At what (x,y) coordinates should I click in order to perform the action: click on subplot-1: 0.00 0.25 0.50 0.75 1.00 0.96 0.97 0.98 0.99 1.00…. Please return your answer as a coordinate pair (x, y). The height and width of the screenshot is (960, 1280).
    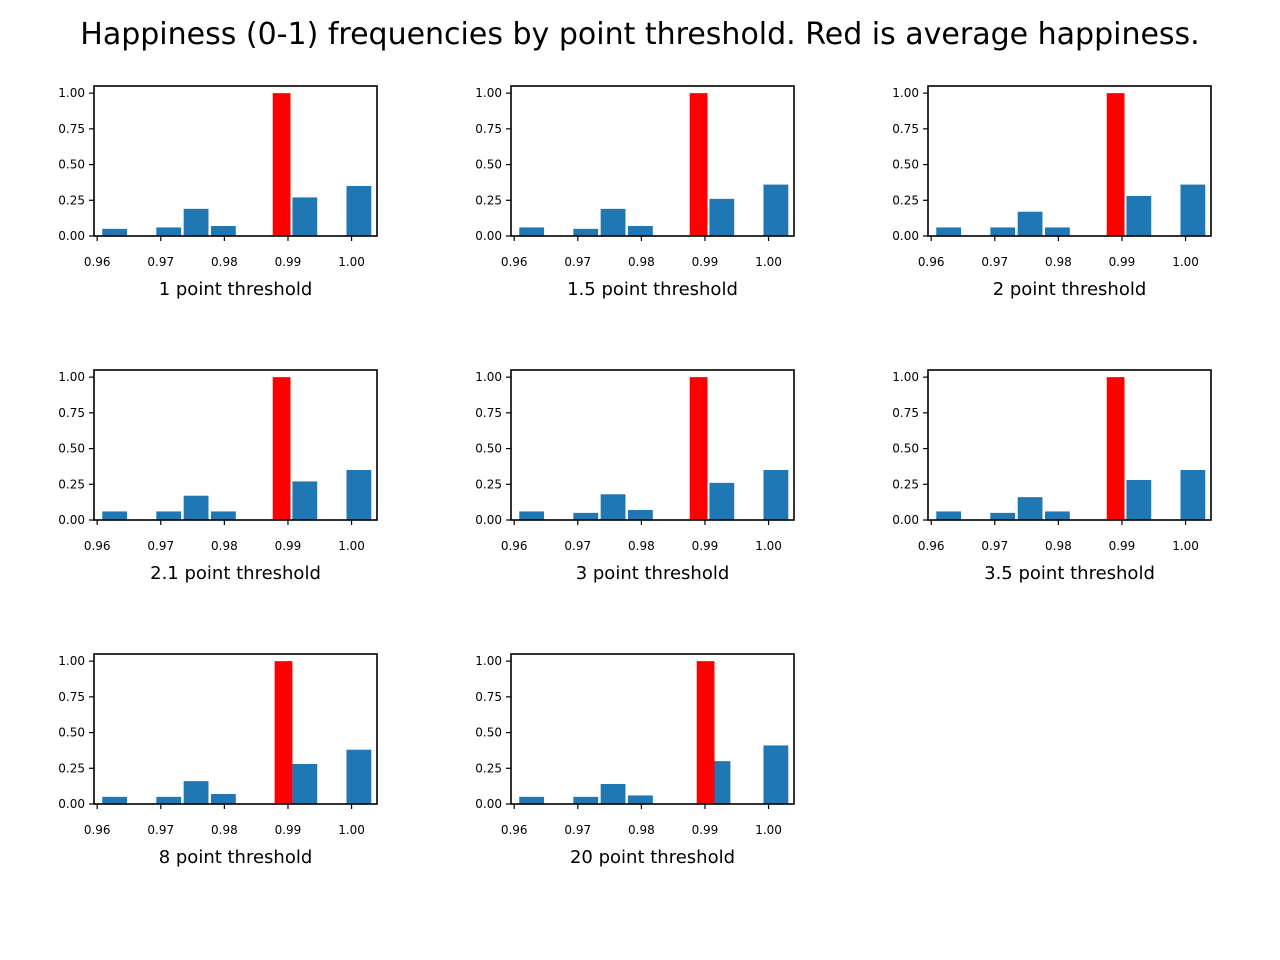
    Looking at the image, I should click on (218, 192).